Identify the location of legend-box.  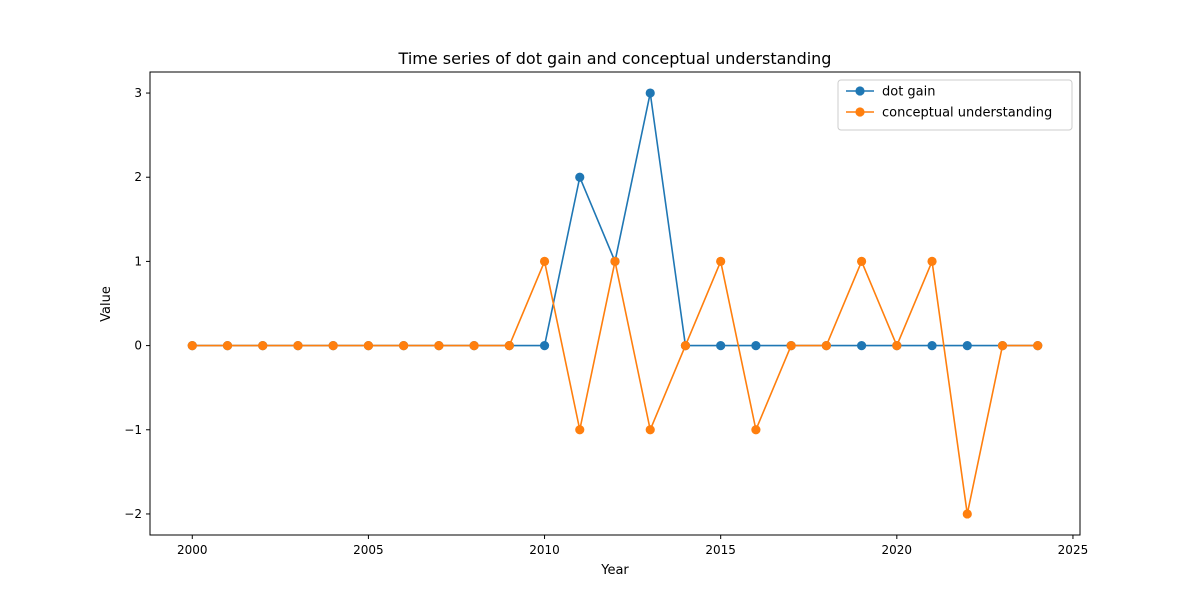
(955, 105).